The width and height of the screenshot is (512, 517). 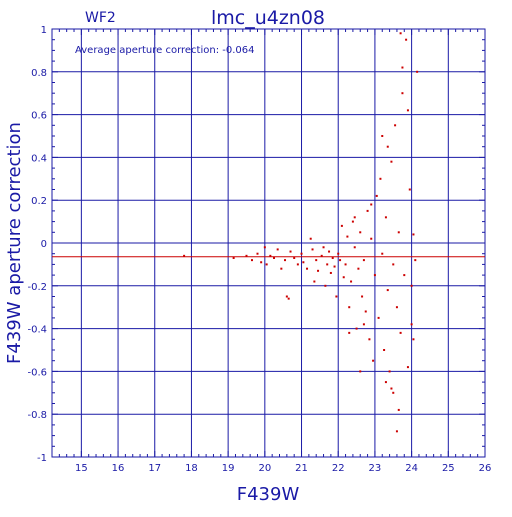 I want to click on y-tick-label: 0, so click(x=44, y=244).